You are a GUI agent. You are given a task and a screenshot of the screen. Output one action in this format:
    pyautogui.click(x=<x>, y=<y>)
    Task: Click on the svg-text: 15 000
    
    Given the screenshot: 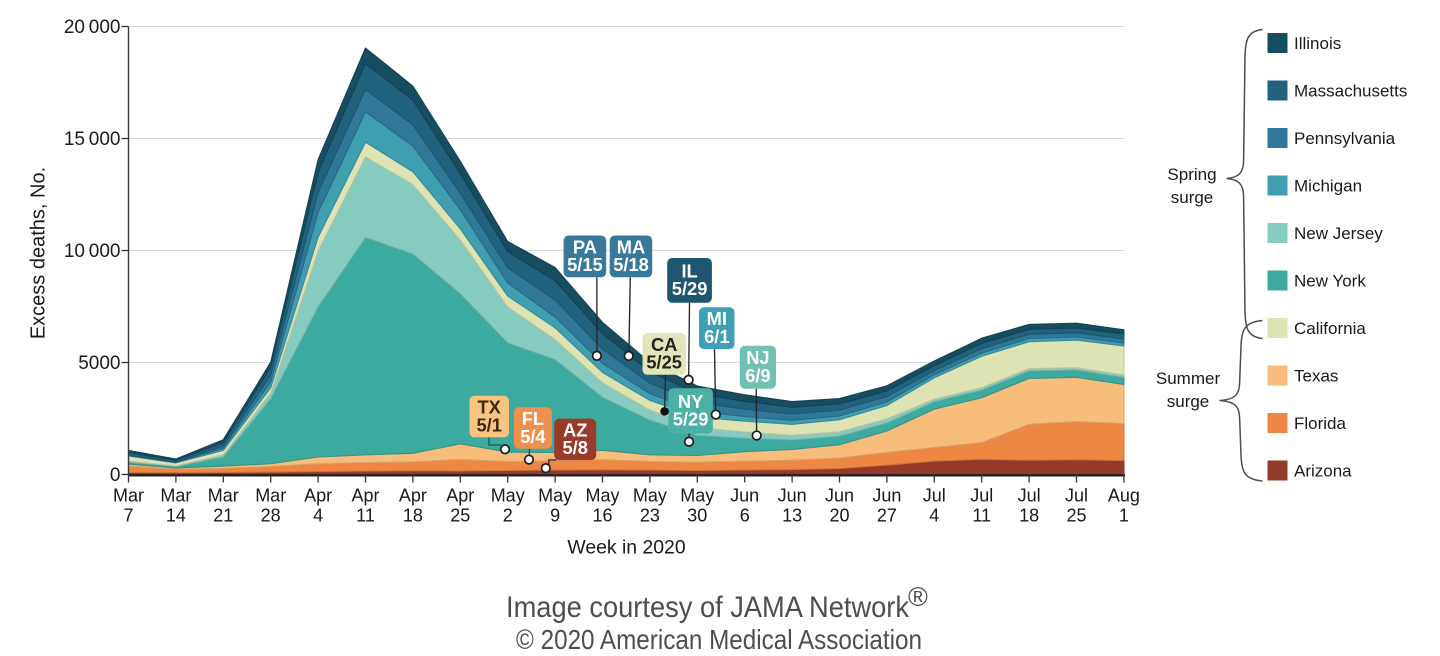 What is the action you would take?
    pyautogui.click(x=92, y=139)
    